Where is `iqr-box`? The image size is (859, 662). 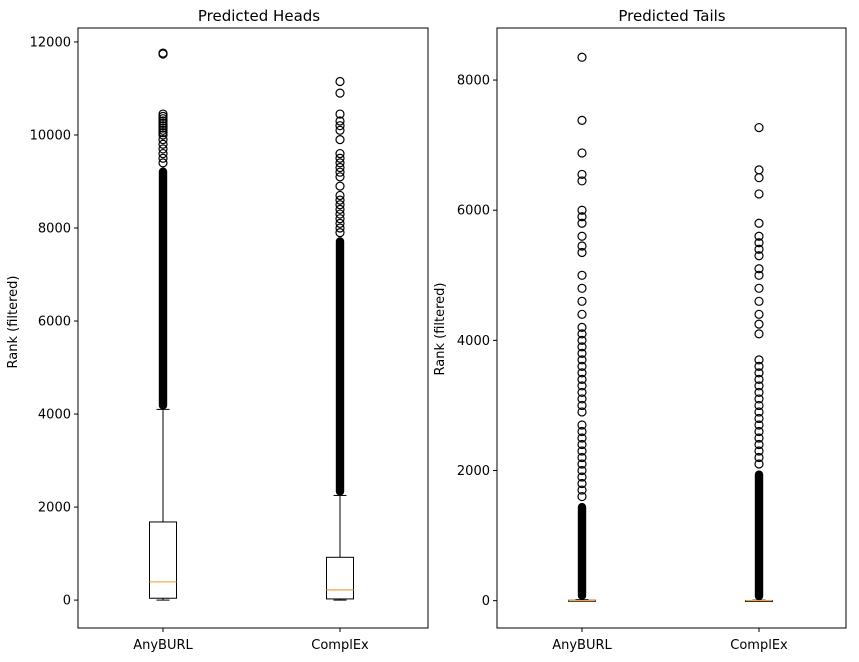 iqr-box is located at coordinates (340, 578).